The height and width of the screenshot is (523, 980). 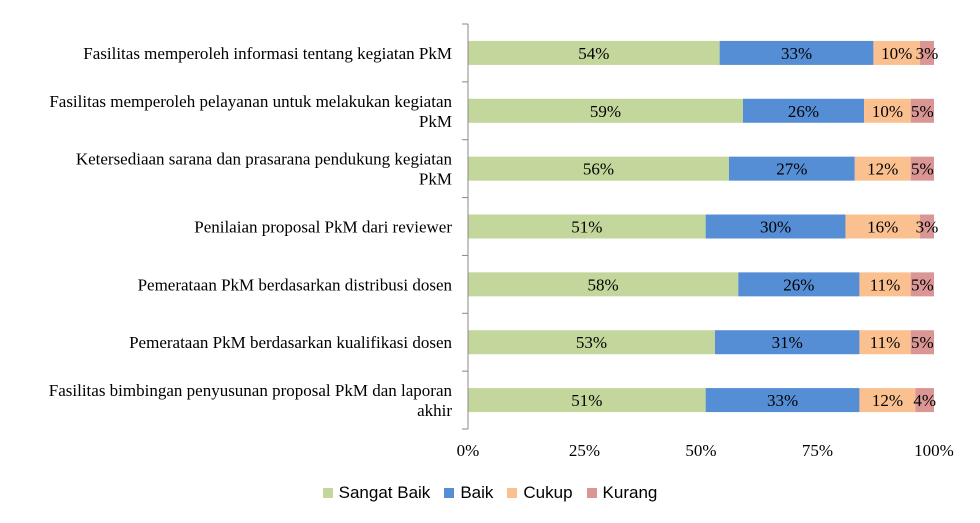 I want to click on category-label: Penilaian proposal PkM dari reviewer, so click(x=323, y=227).